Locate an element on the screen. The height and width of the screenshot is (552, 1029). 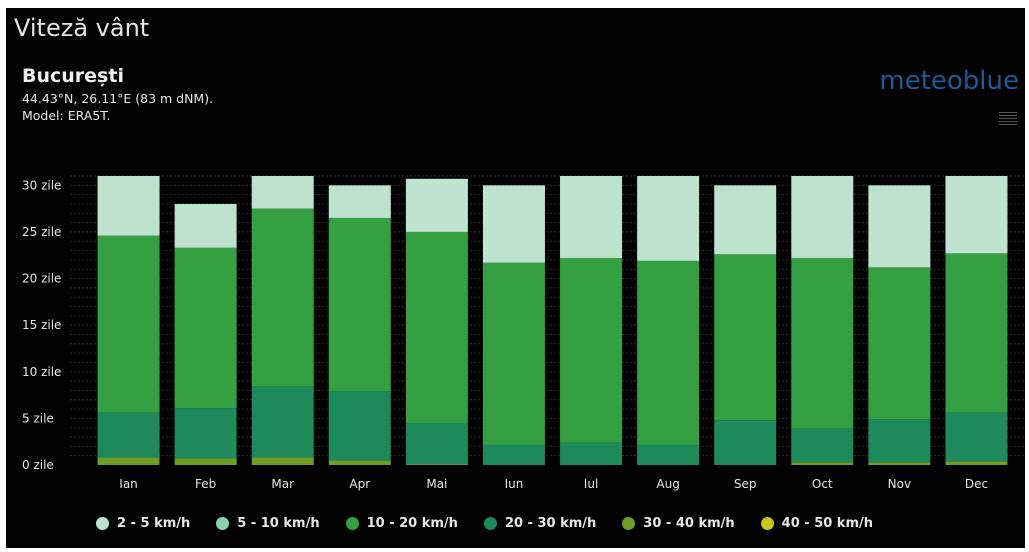
y-tick-label: 30 zile is located at coordinates (41, 185).